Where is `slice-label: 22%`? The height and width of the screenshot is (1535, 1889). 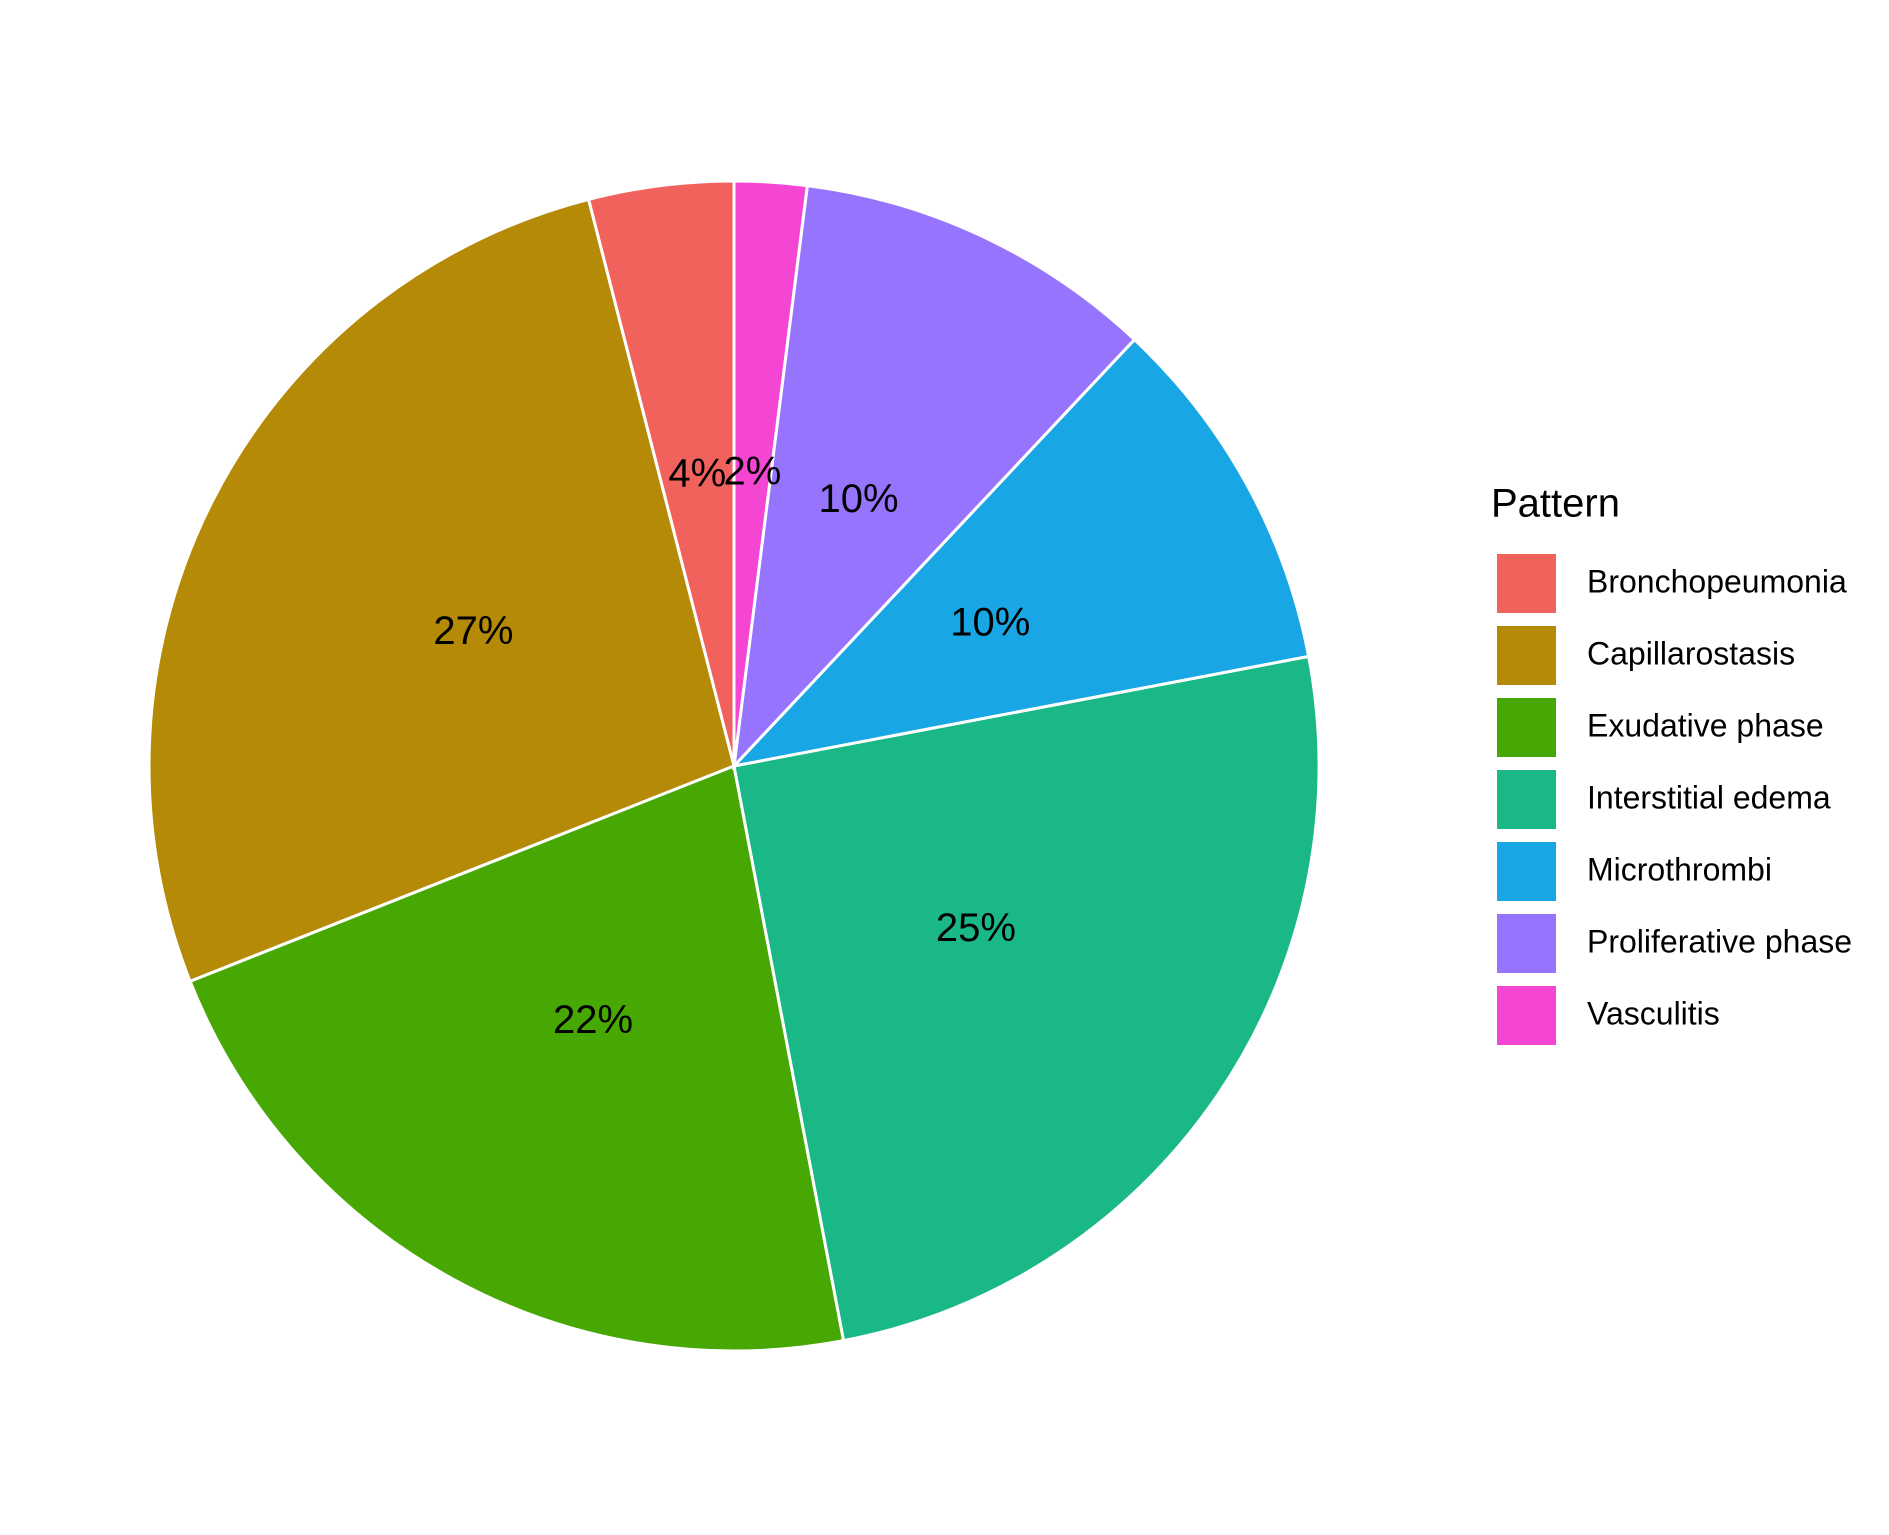 slice-label: 22% is located at coordinates (593, 1020).